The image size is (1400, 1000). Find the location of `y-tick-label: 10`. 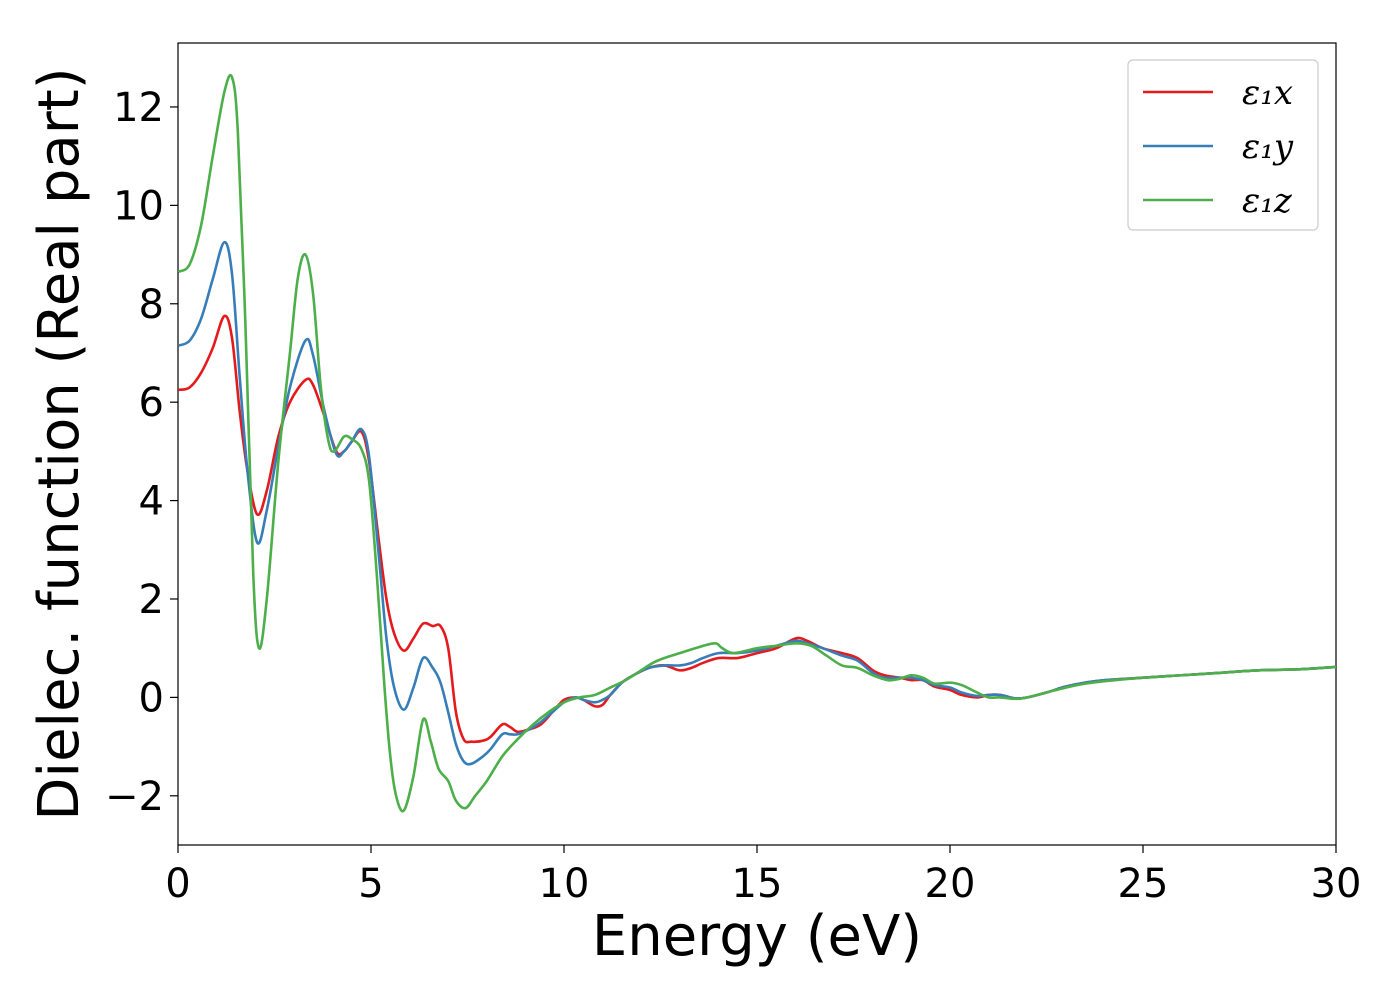

y-tick-label: 10 is located at coordinates (138, 206).